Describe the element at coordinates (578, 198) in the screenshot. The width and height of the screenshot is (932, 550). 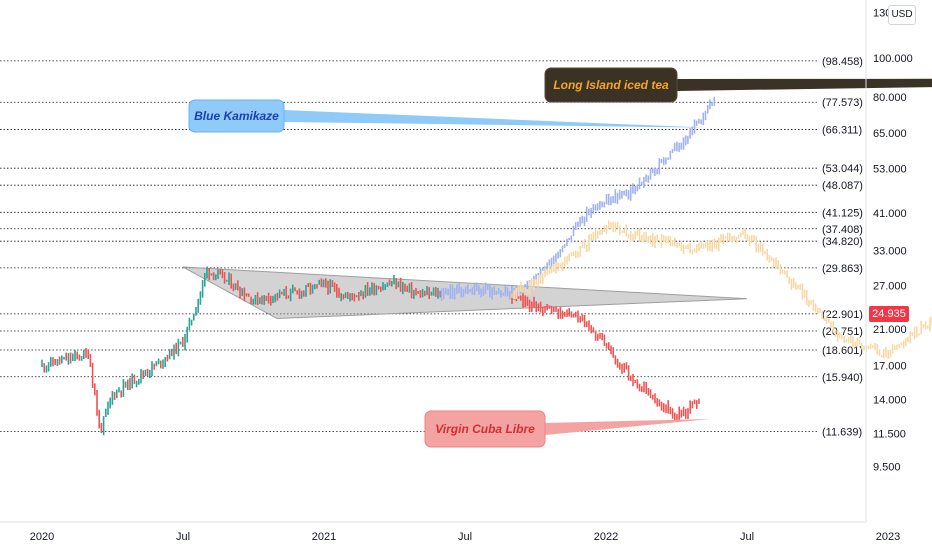
I see `series-blue-kamikaze` at that location.